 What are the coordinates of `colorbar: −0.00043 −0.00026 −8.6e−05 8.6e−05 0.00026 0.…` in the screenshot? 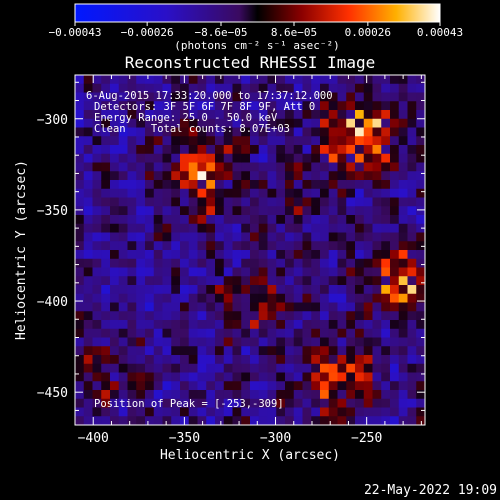 It's located at (256, 27).